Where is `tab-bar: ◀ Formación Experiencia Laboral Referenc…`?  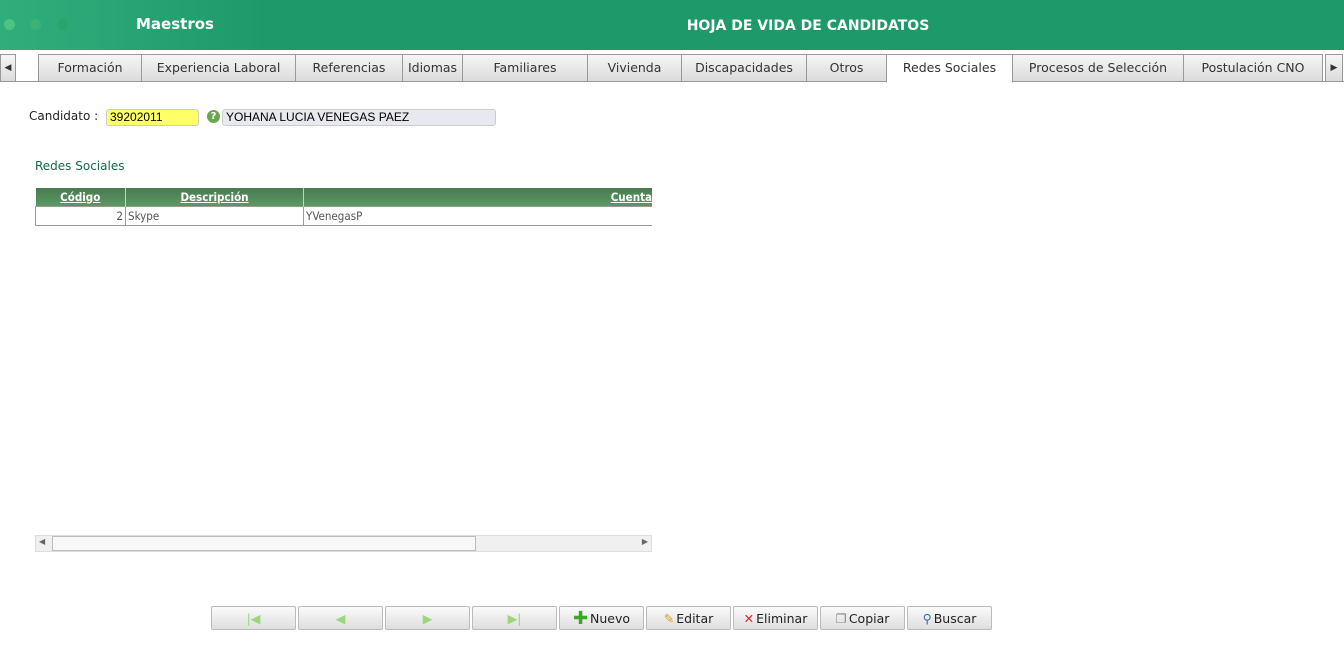 tab-bar: ◀ Formación Experiencia Laboral Referenc… is located at coordinates (672, 68).